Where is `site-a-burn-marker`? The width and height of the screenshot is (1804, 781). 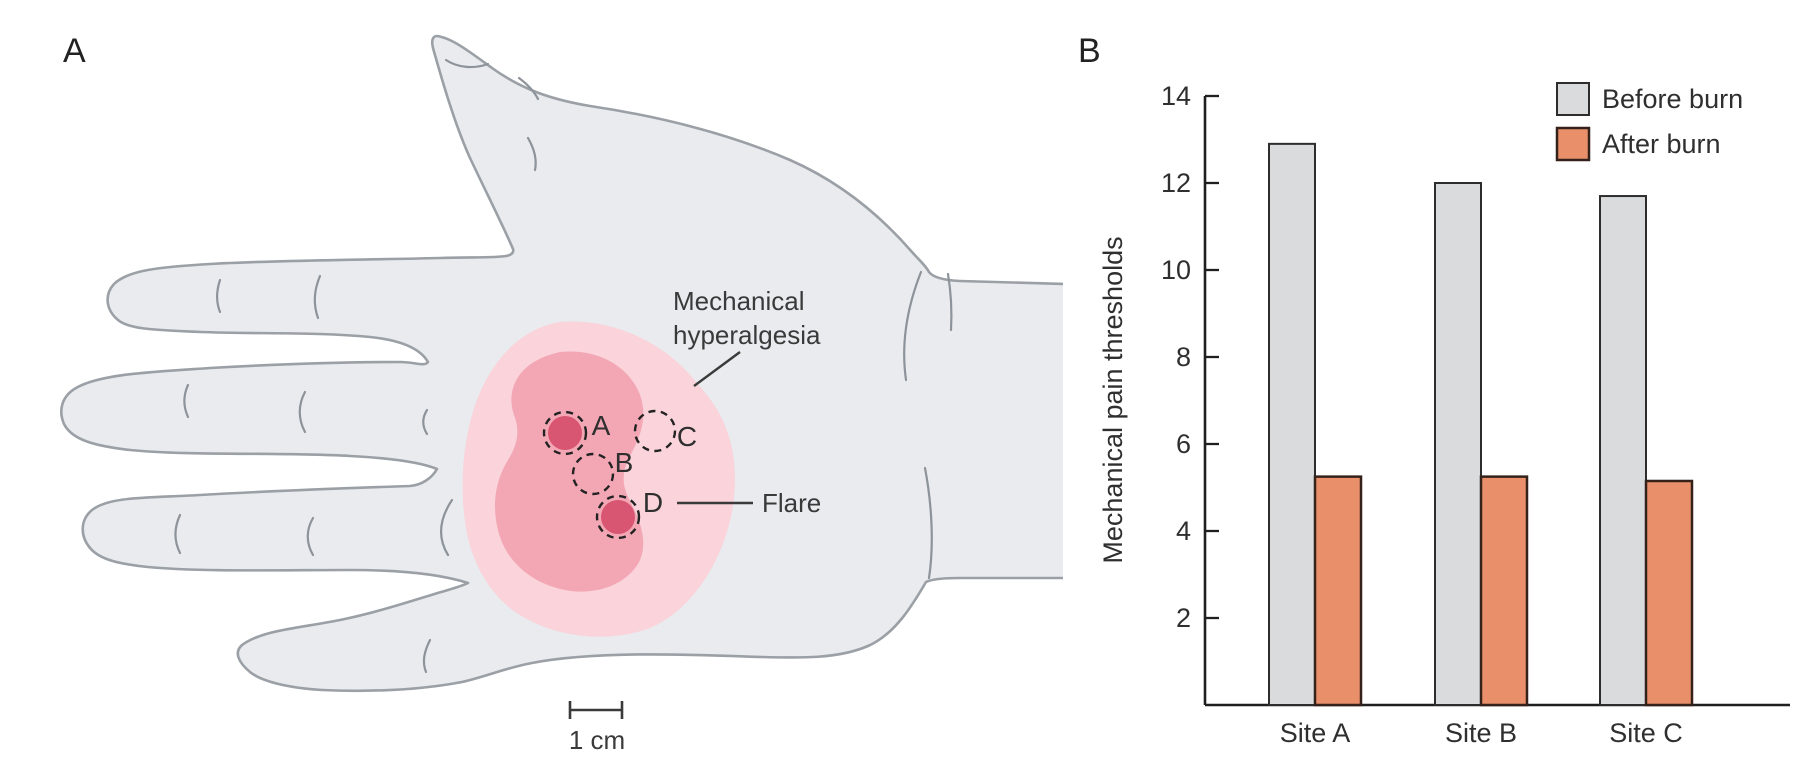
site-a-burn-marker is located at coordinates (565, 433).